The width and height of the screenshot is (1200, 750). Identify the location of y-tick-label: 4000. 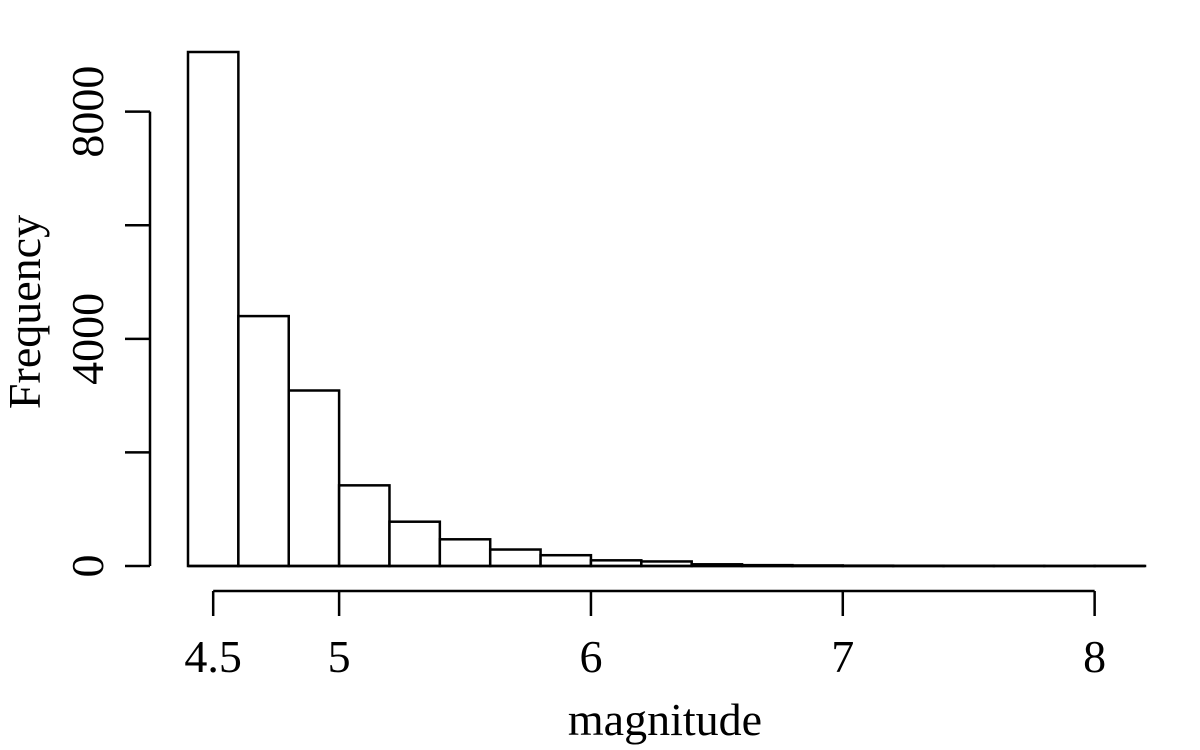
(87, 339).